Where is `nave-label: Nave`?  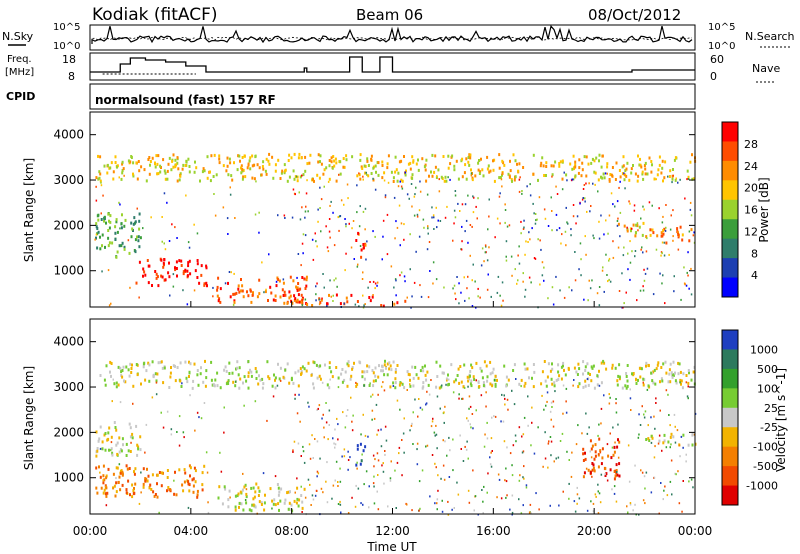 nave-label: Nave is located at coordinates (766, 68).